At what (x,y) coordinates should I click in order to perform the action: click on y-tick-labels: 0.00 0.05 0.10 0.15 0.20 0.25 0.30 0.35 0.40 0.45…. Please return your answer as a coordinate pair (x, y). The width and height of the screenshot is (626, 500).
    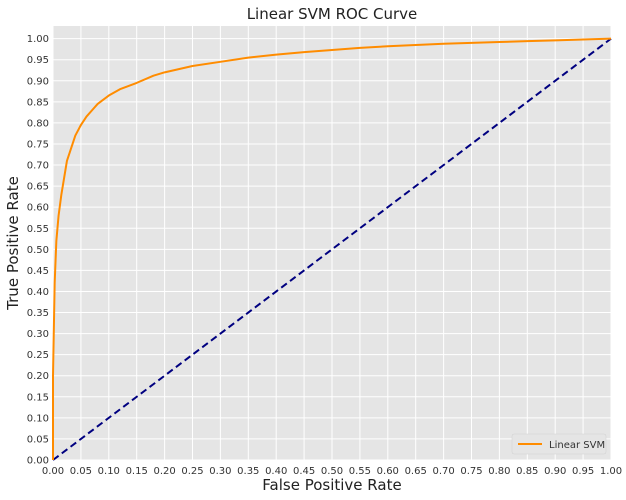
    Looking at the image, I should click on (38, 250).